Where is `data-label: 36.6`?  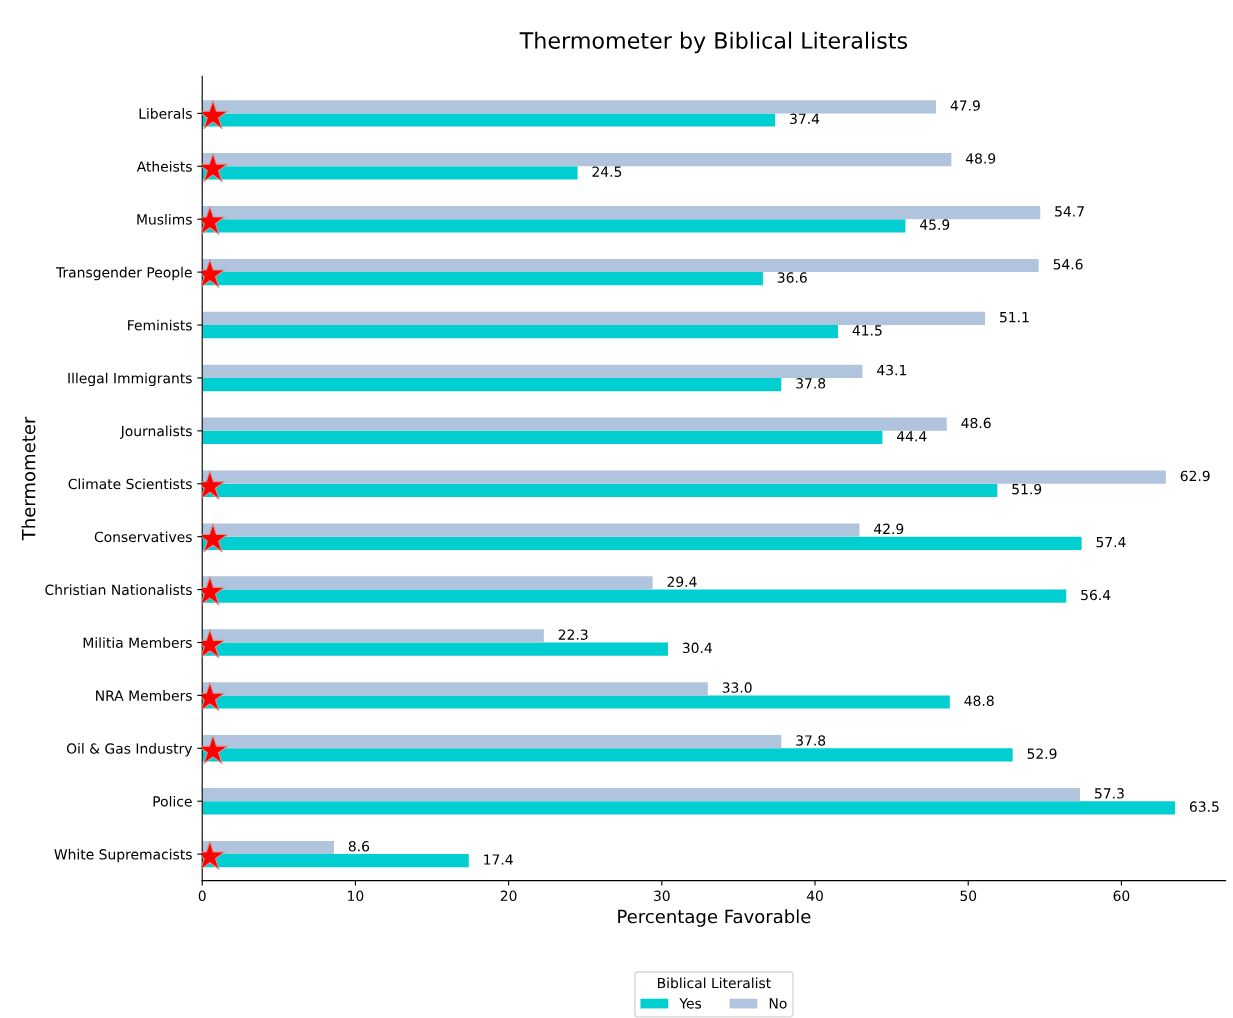 data-label: 36.6 is located at coordinates (792, 277).